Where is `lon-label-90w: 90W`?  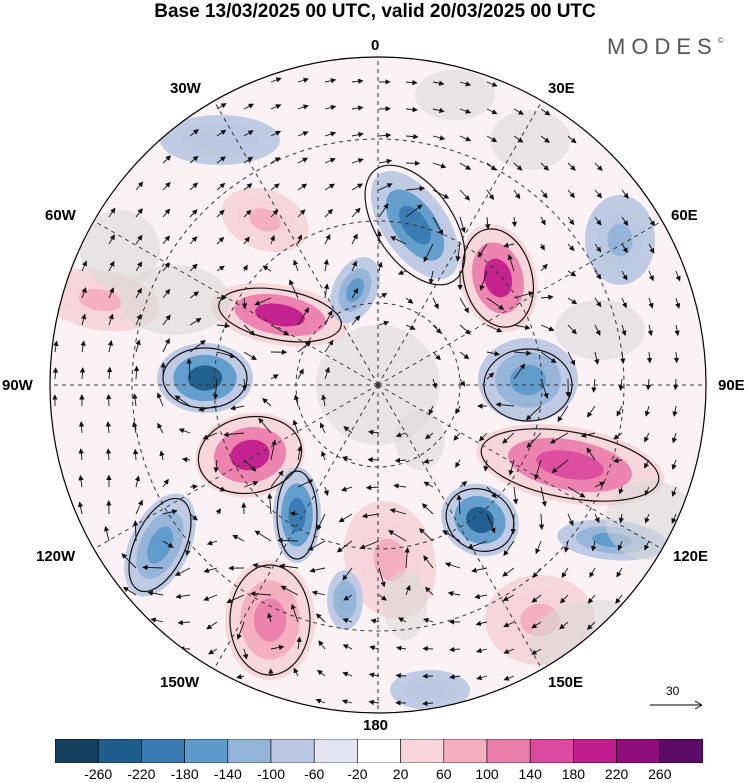
lon-label-90w: 90W is located at coordinates (17, 385).